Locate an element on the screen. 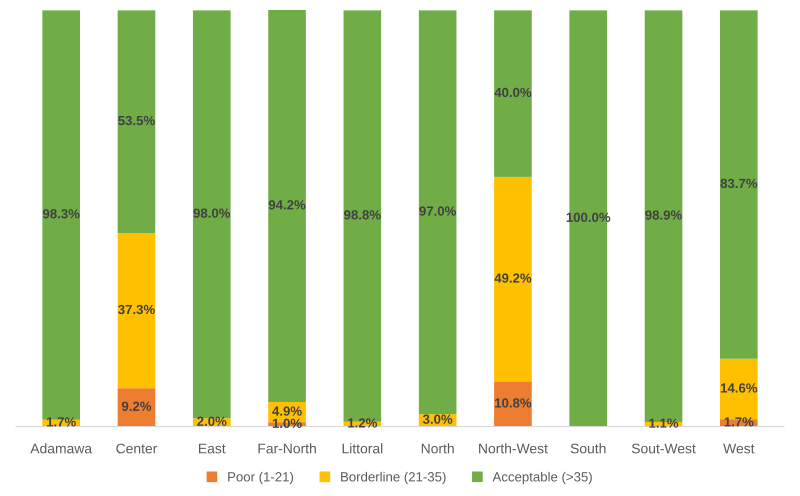 This screenshot has height=496, width=800. data-label: 94.2% is located at coordinates (287, 205).